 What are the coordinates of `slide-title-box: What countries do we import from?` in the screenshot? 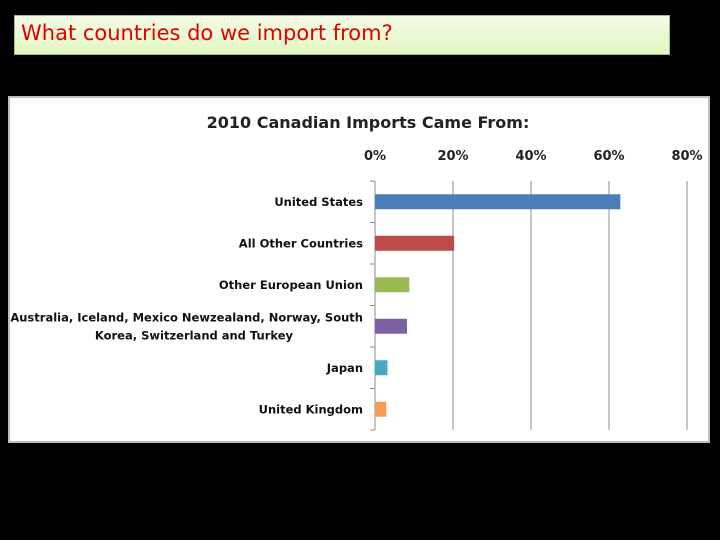 It's located at (342, 35).